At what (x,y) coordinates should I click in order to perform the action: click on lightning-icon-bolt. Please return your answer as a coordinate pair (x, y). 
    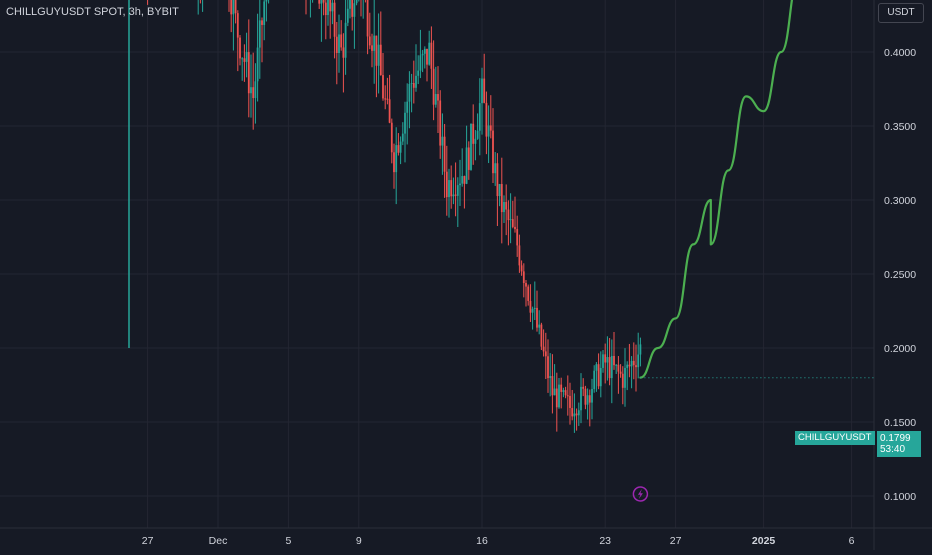
    Looking at the image, I should click on (640, 494).